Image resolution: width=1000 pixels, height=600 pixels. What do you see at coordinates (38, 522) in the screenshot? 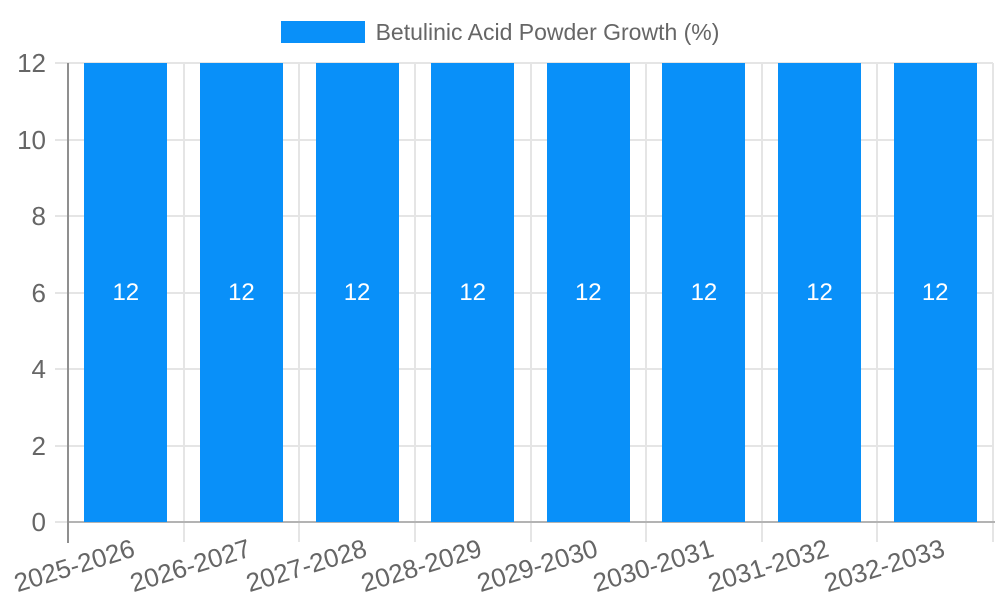
I see `y-tick-label: 0` at bounding box center [38, 522].